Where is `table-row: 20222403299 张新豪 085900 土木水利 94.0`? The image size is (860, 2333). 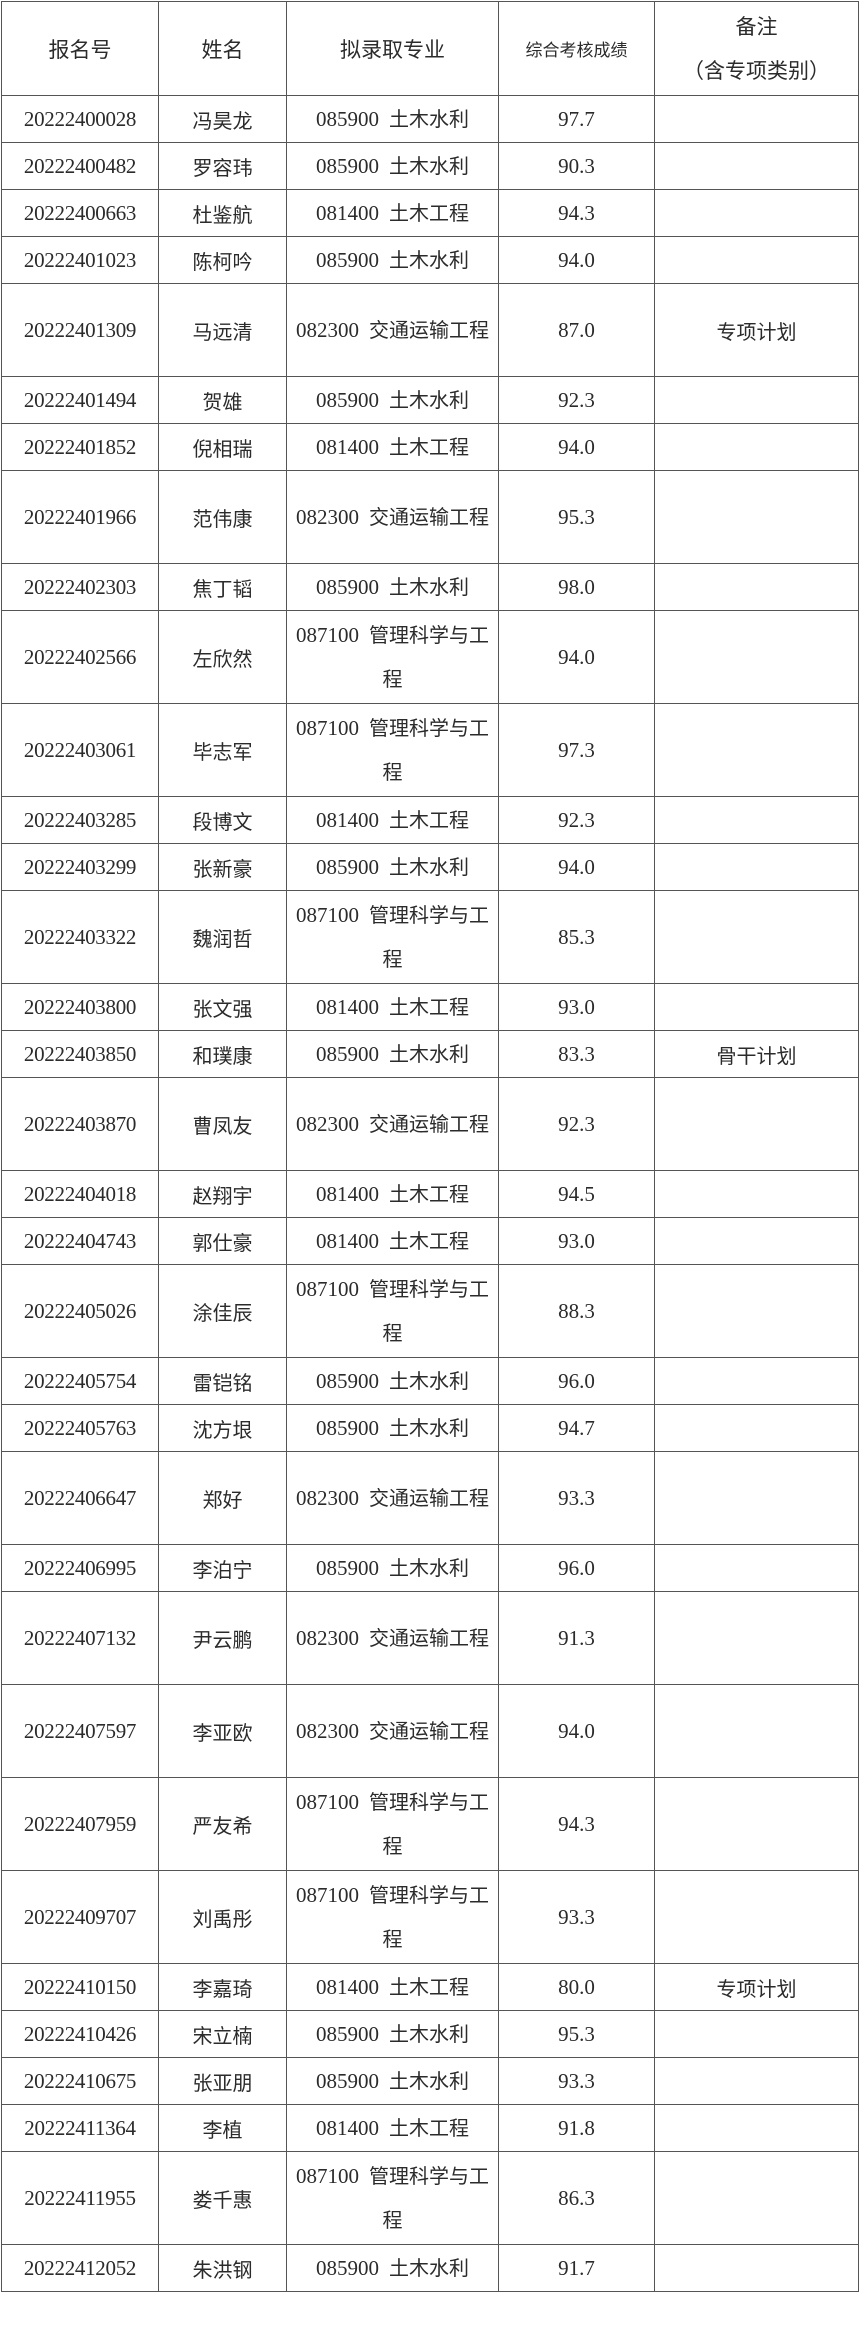
table-row: 20222403299 张新豪 085900 土木水利 94.0 is located at coordinates (430, 867).